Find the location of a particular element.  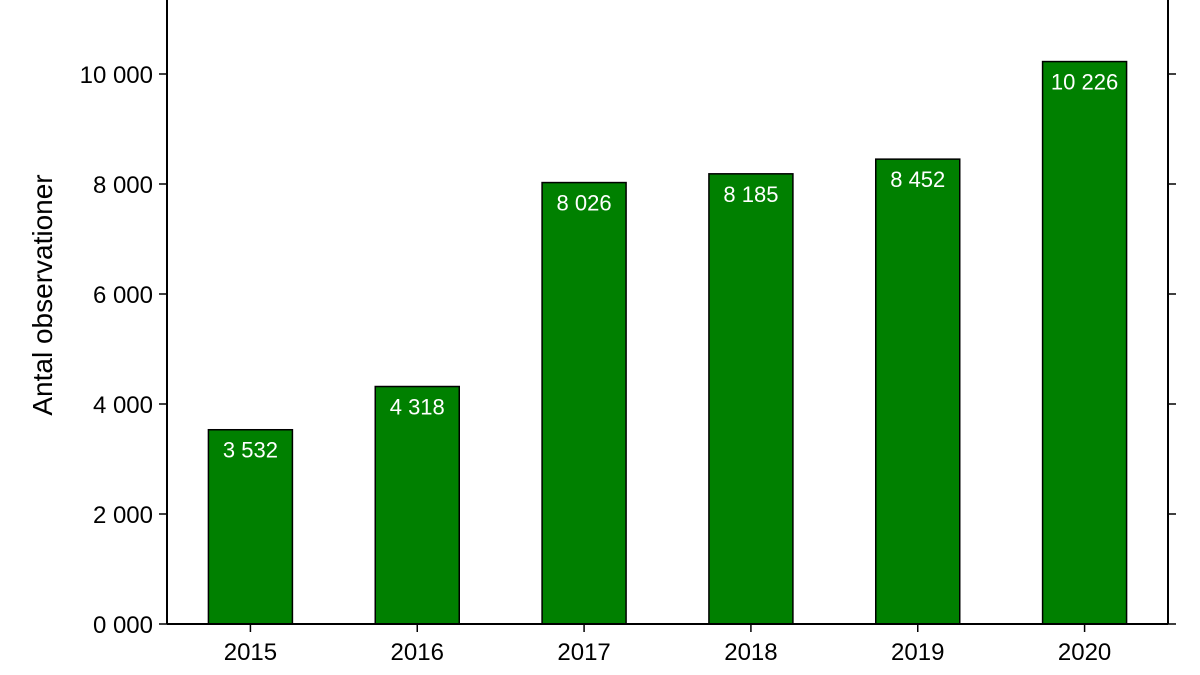

bar-2018 is located at coordinates (751, 399).